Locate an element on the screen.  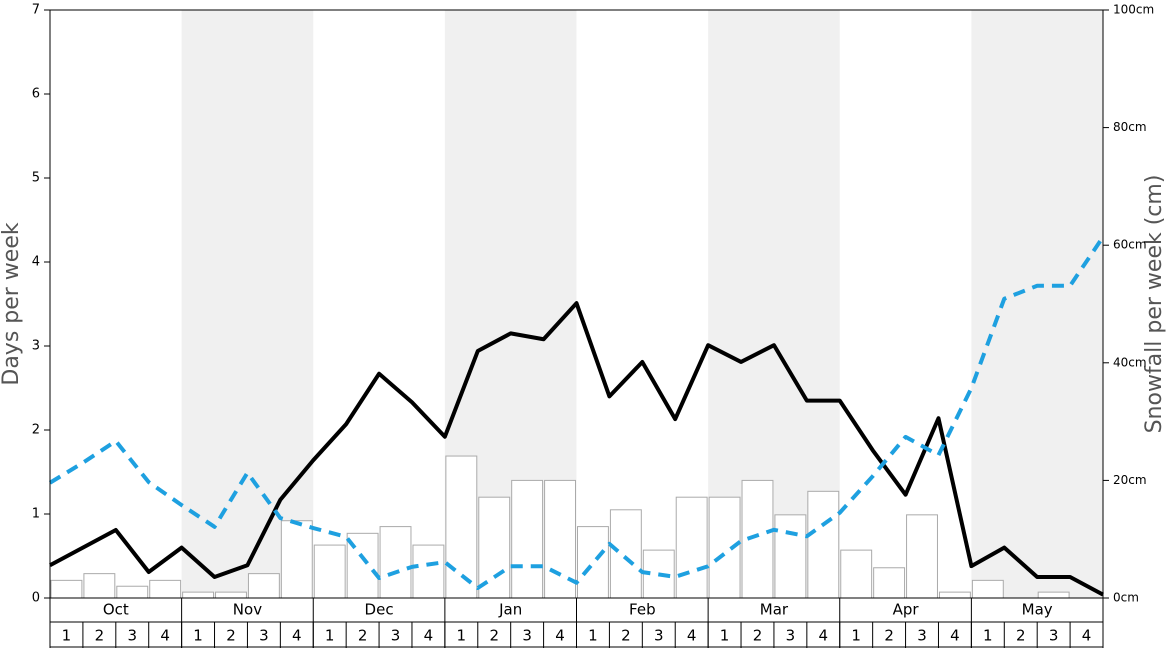
month-label: Dec is located at coordinates (379, 610).